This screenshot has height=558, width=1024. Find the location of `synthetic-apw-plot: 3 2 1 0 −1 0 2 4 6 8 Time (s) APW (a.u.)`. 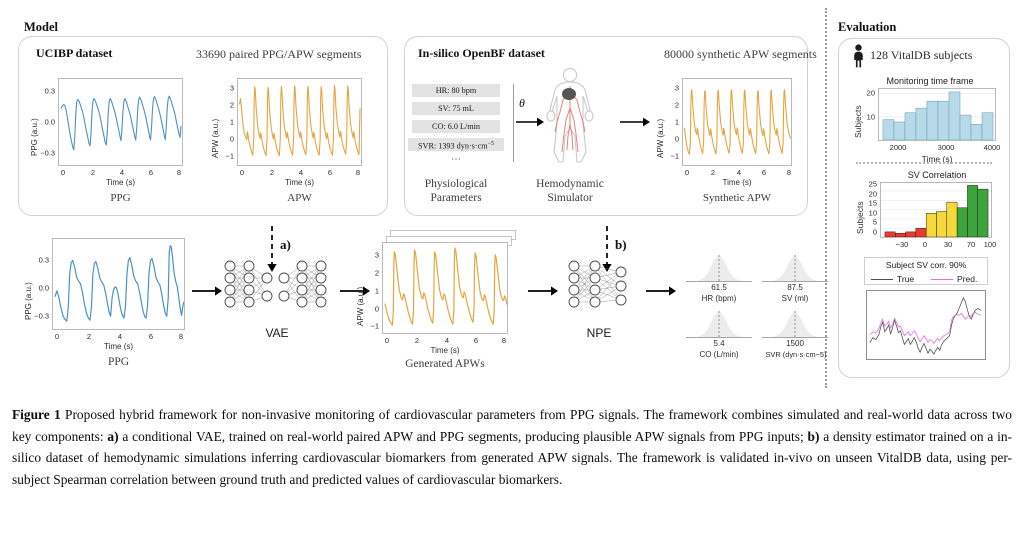

synthetic-apw-plot: 3 2 1 0 −1 0 2 4 6 8 Time (s) APW (a.u.) is located at coordinates (724, 132).